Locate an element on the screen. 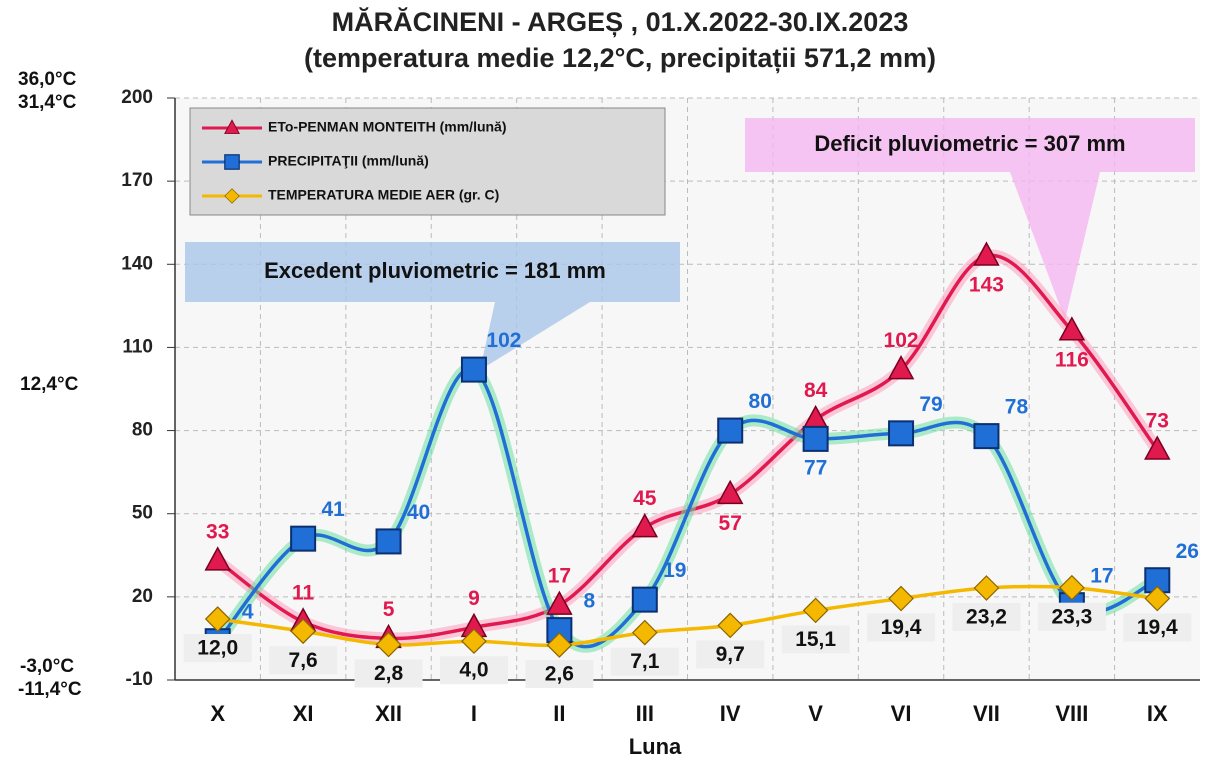 The height and width of the screenshot is (764, 1206). x-tick-label: VII is located at coordinates (986, 713).